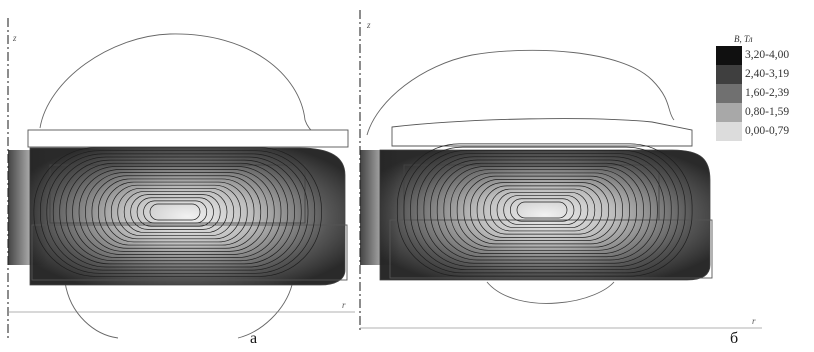 The image size is (814, 352). Describe the element at coordinates (754, 321) in the screenshot. I see `axis-r-label-b: r` at that location.